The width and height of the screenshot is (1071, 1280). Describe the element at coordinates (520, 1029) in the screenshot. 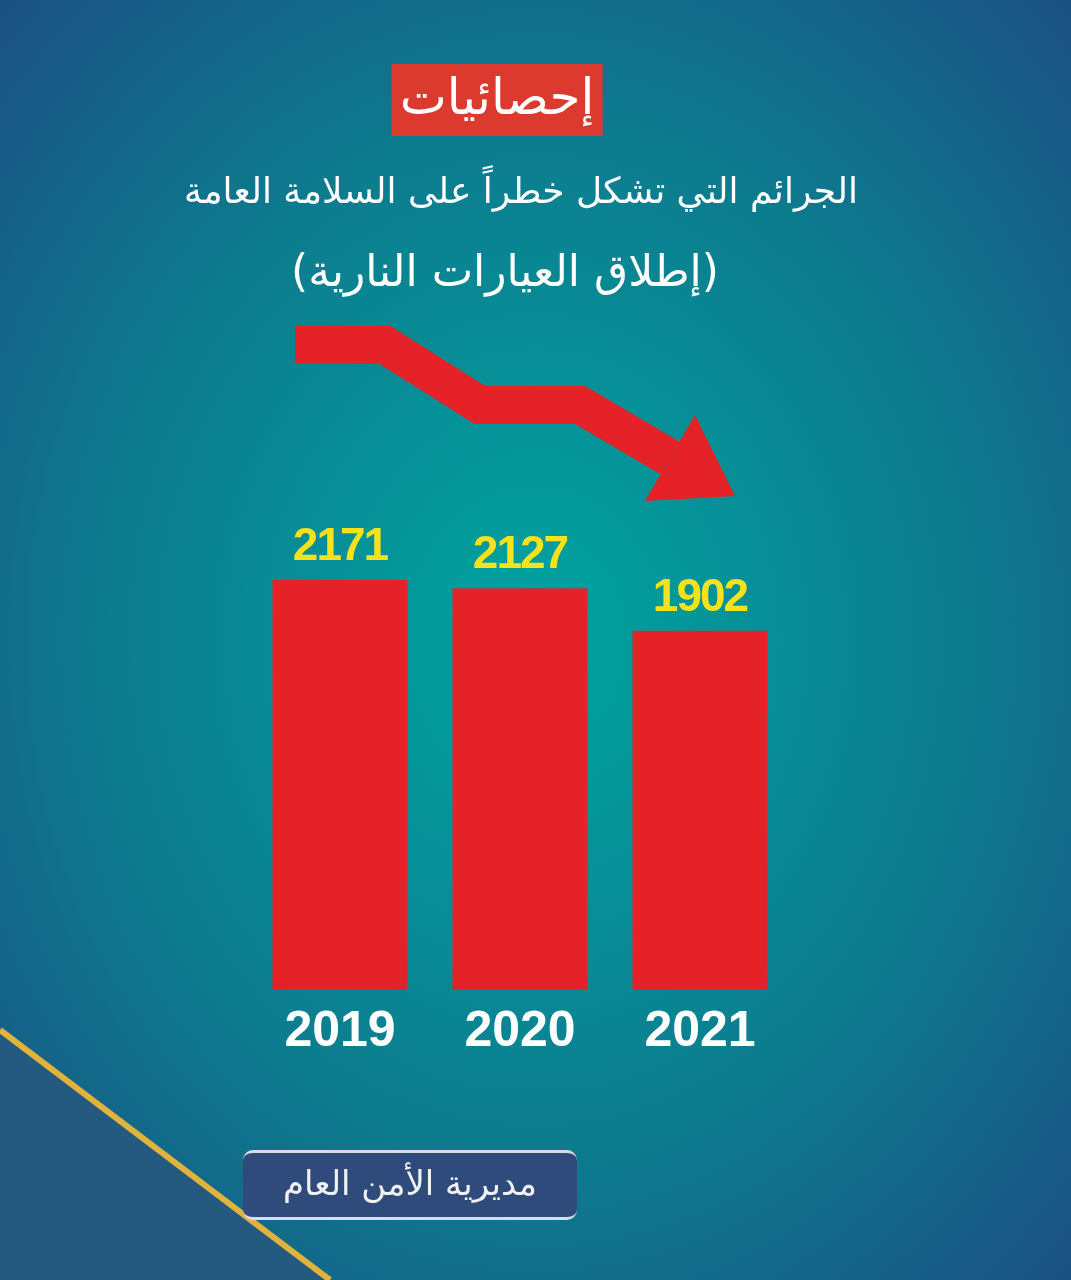

I see `x-tick-label: 2020` at that location.